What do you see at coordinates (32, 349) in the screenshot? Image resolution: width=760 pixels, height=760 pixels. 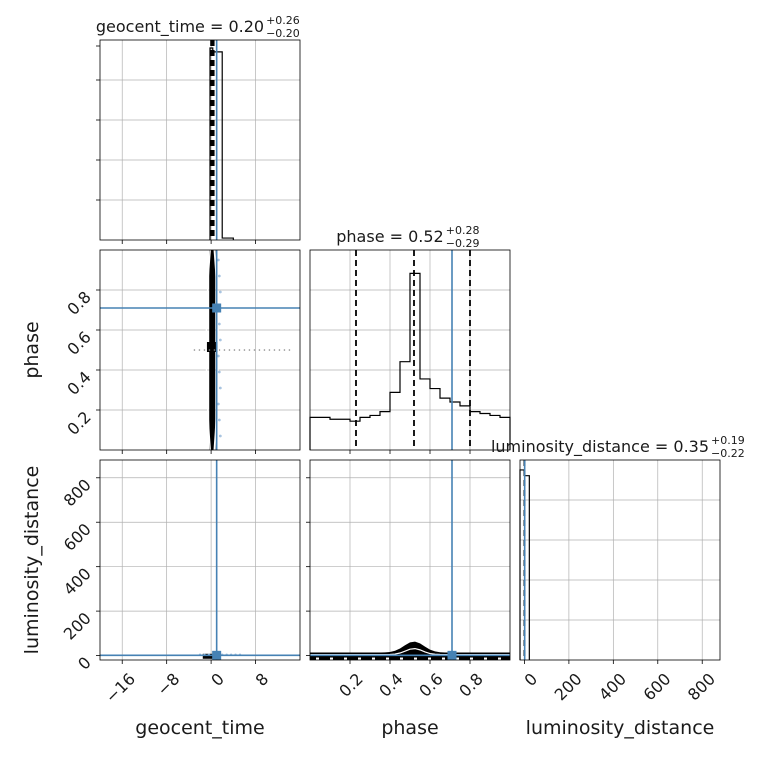 I see `y-axis-title-phase: phase` at bounding box center [32, 349].